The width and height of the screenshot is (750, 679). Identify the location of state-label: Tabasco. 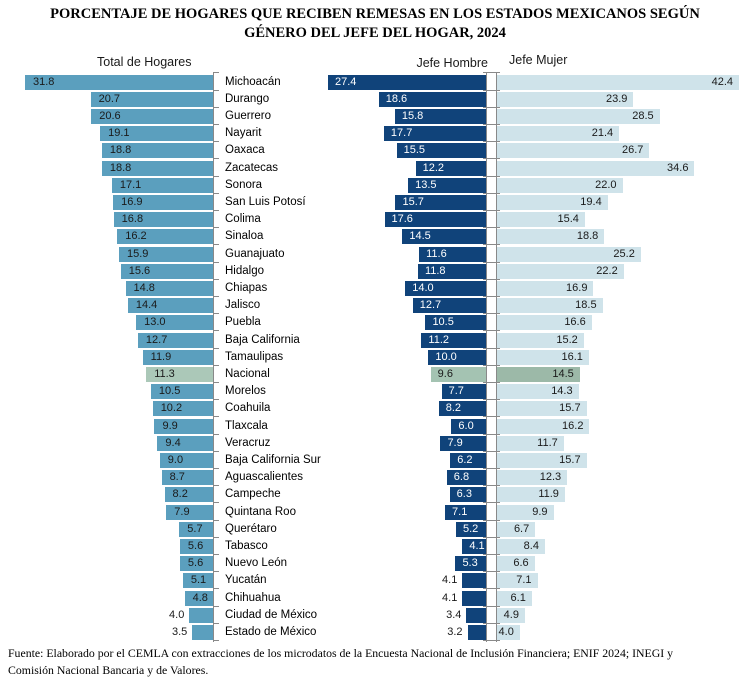
(246, 545).